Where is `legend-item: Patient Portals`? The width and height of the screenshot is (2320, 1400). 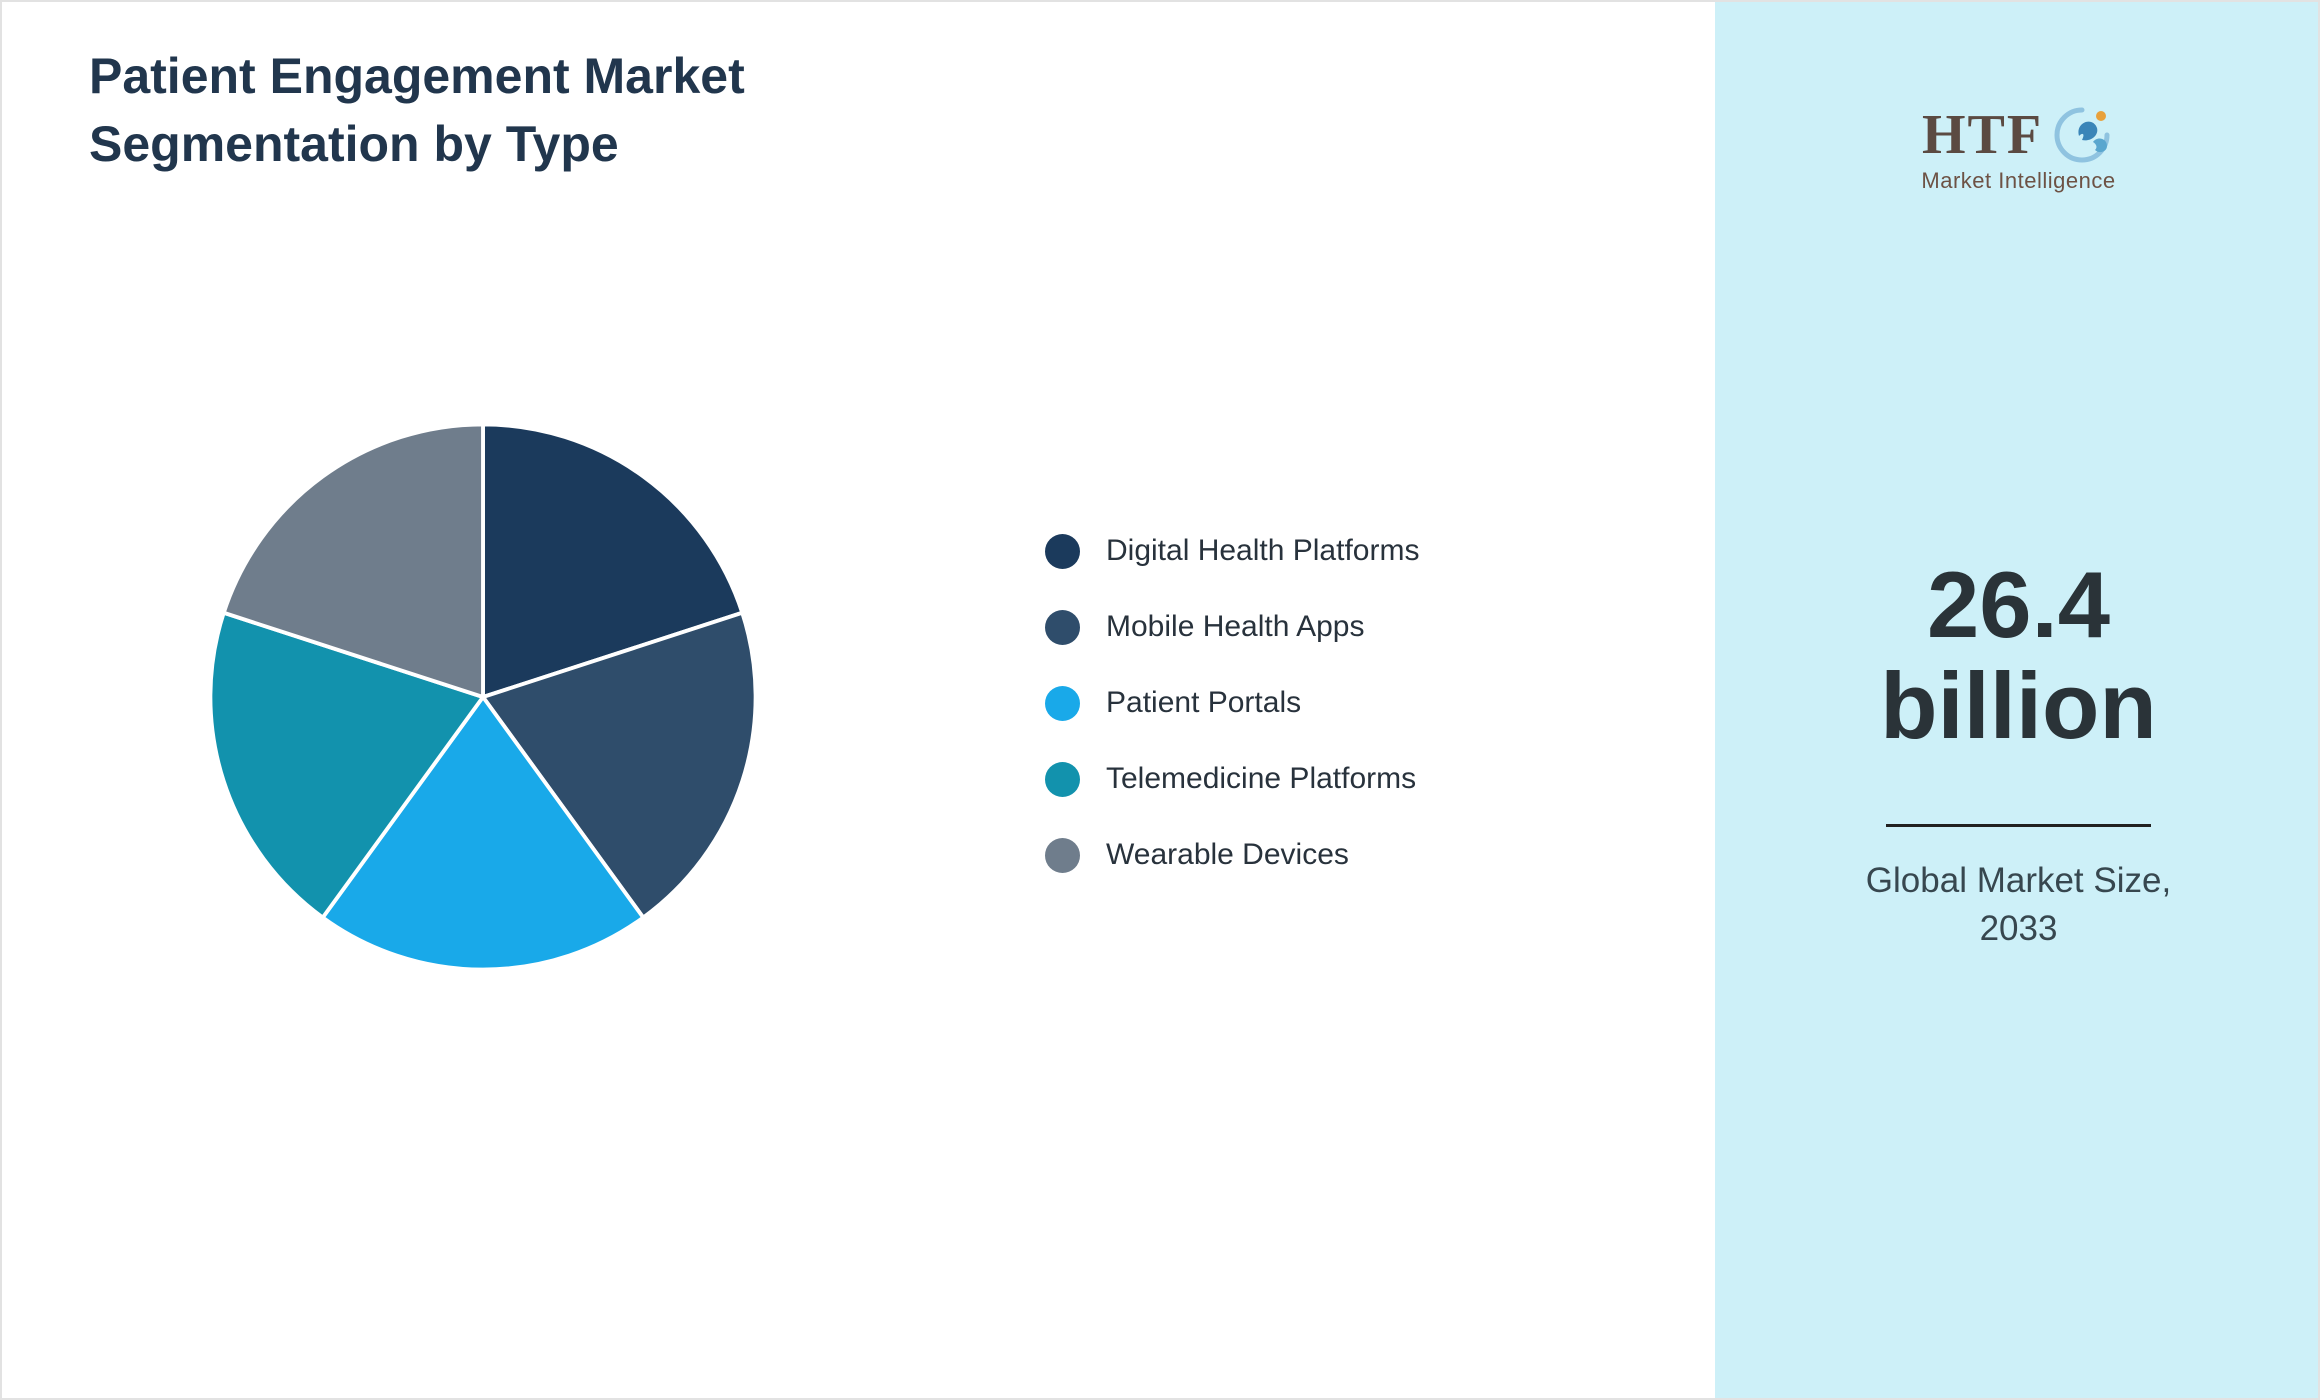 legend-item: Patient Portals is located at coordinates (1232, 703).